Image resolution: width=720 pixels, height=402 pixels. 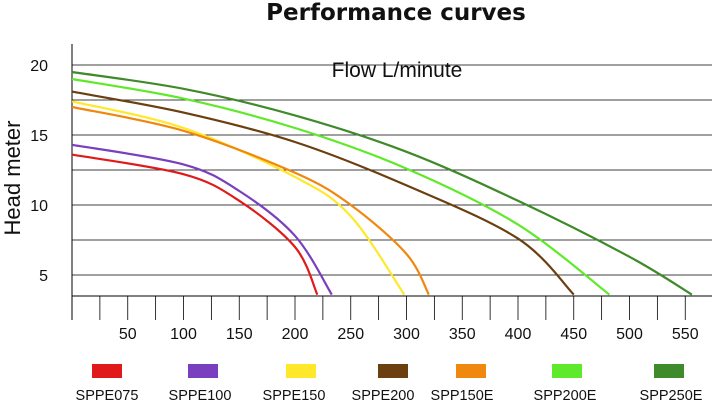 I want to click on x-tick-label: 450, so click(x=573, y=334).